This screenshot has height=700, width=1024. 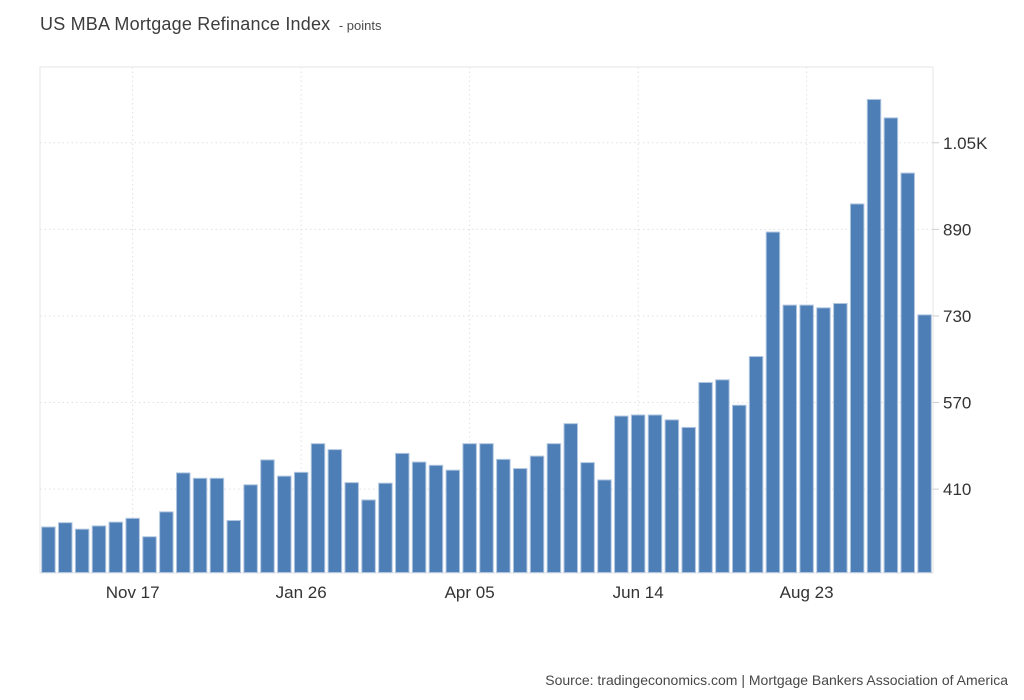 What do you see at coordinates (360, 25) in the screenshot?
I see `chart-units-label: - points` at bounding box center [360, 25].